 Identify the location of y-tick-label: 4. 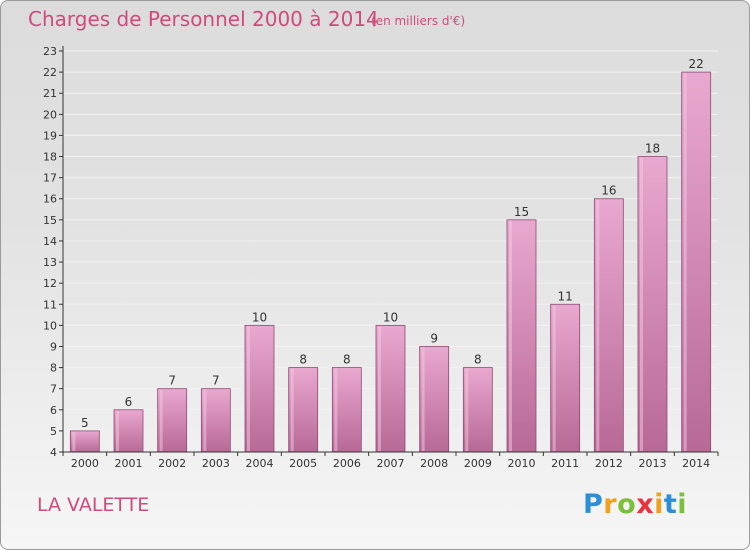
(53, 452).